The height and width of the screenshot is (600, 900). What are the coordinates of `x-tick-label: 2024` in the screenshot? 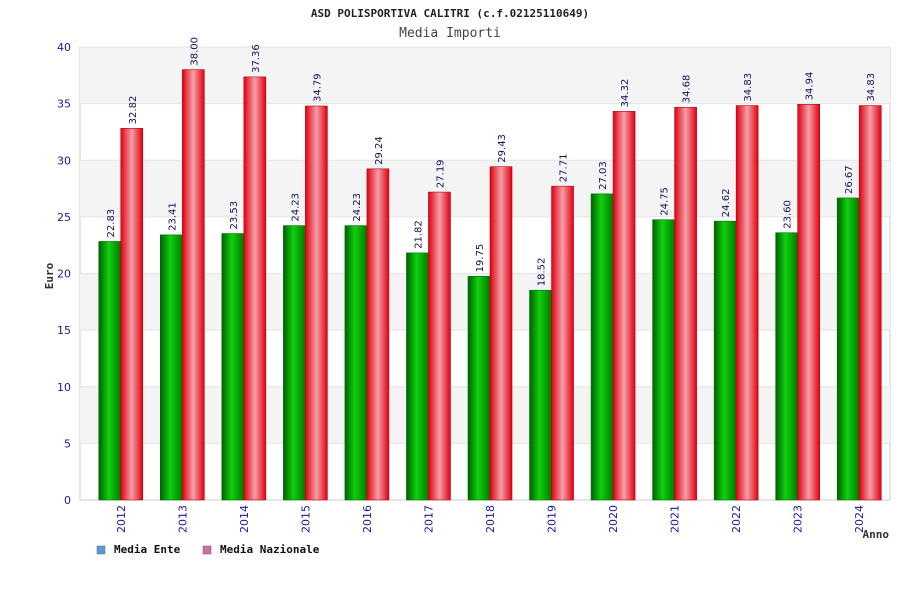 It's located at (859, 519).